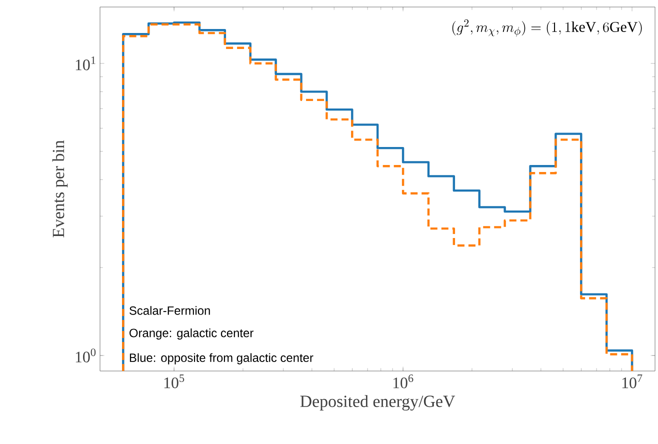  Describe the element at coordinates (403, 381) in the screenshot. I see `x-tick-label: 10$^{6}$` at that location.